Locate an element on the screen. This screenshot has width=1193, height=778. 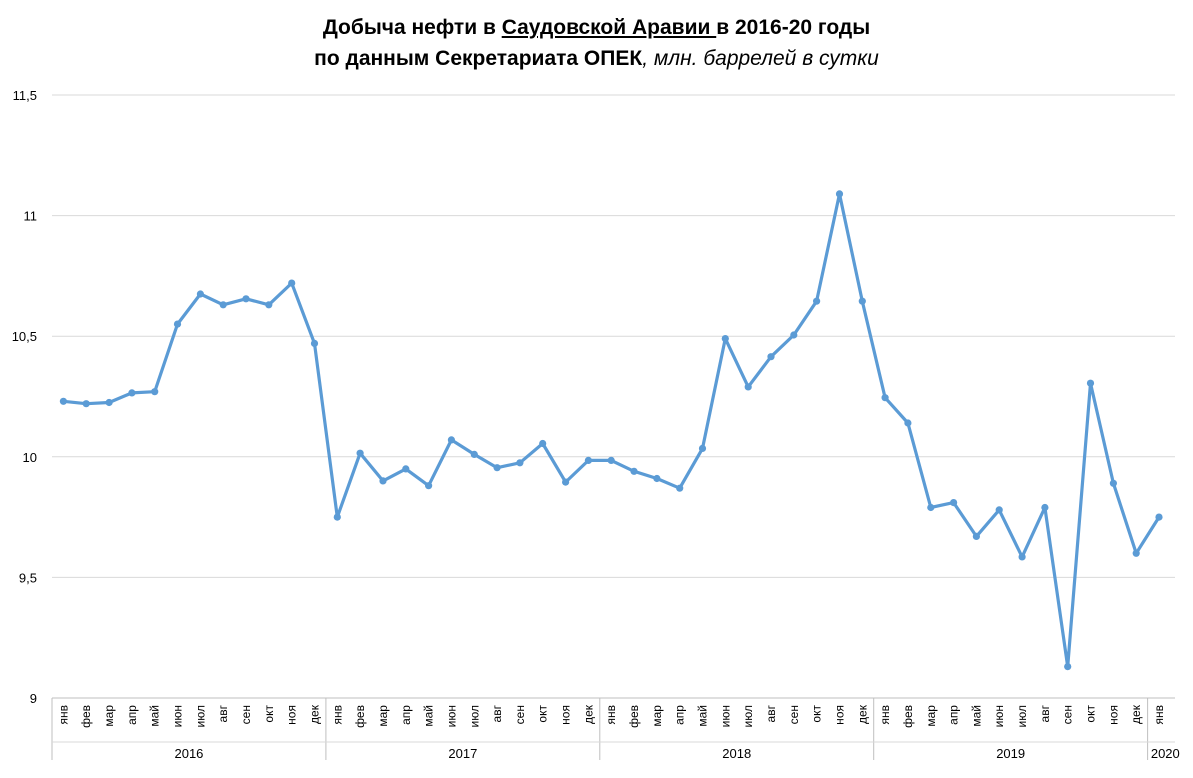
y-tick-label: 9,5 is located at coordinates (28, 577).